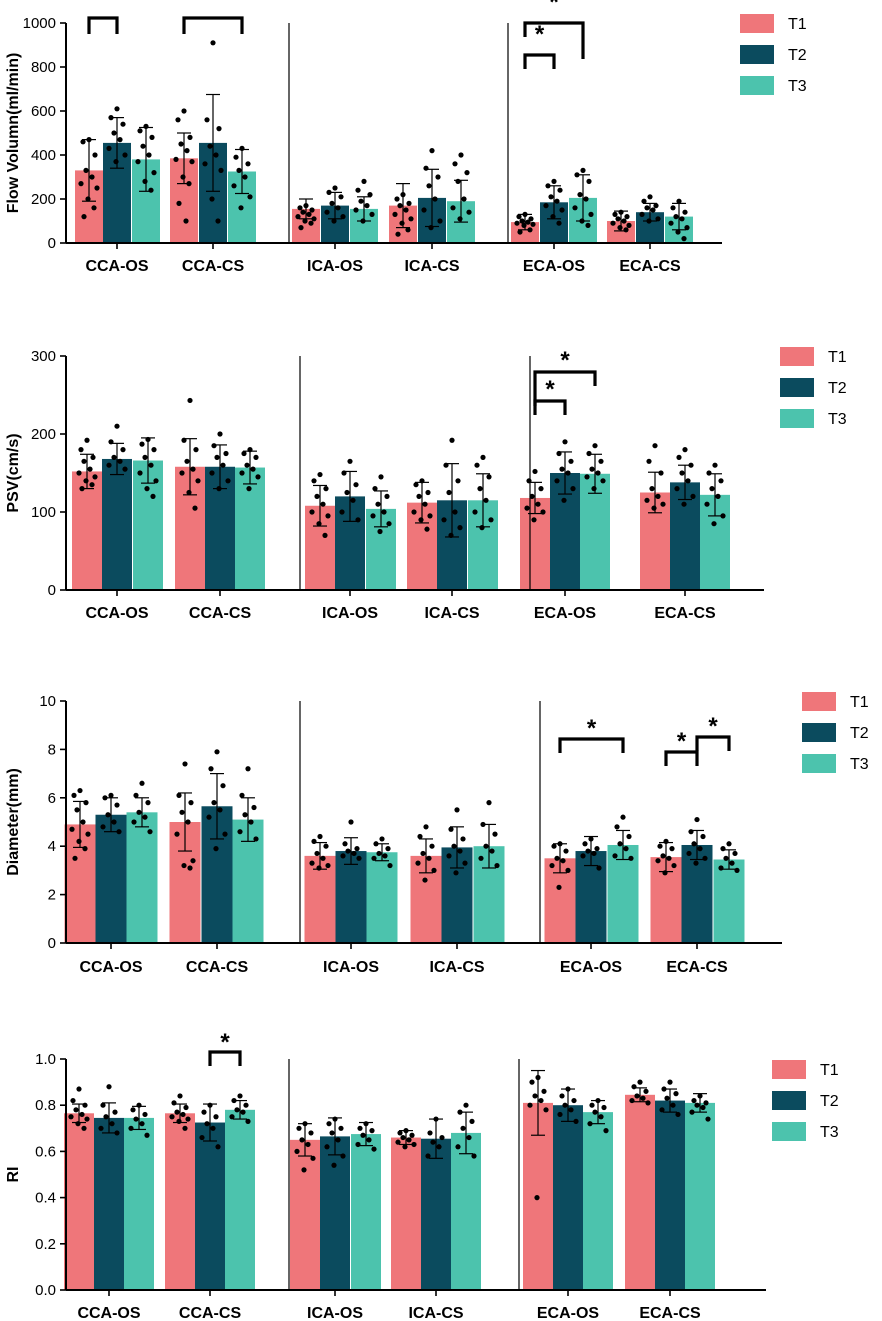 The height and width of the screenshot is (1321, 882). What do you see at coordinates (142, 812) in the screenshot?
I see `error-bar-T3-CCA-OS` at bounding box center [142, 812].